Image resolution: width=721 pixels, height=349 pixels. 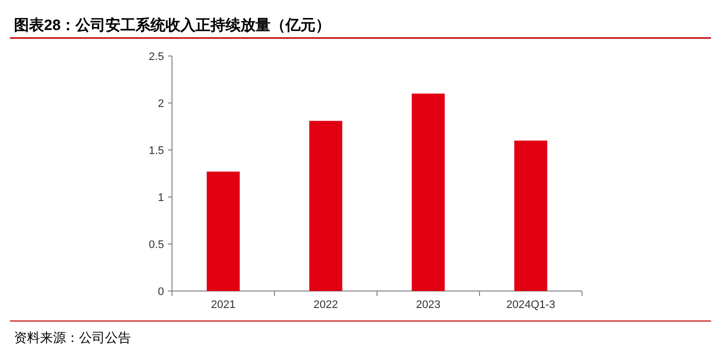 I want to click on y-tick-label: 2, so click(x=161, y=104).